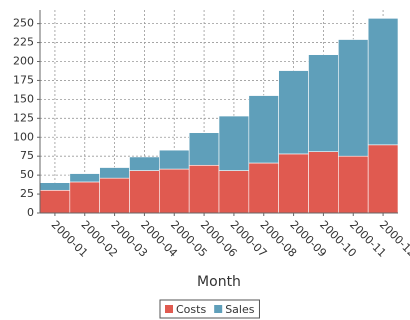 Image resolution: width=410 pixels, height=320 pixels. I want to click on legend-label: Costs, so click(191, 309).